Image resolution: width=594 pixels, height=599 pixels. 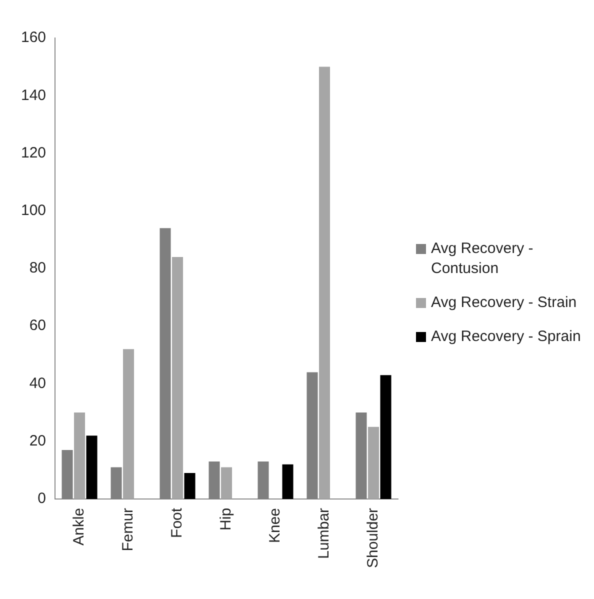 I want to click on x-tick-label: Lumbar, so click(x=324, y=533).